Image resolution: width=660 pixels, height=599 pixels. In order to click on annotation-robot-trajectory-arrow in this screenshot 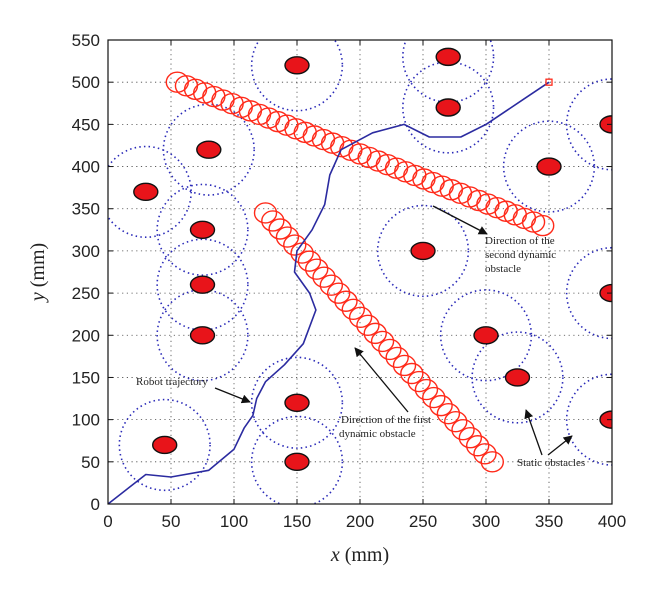, I will do `click(232, 395)`.